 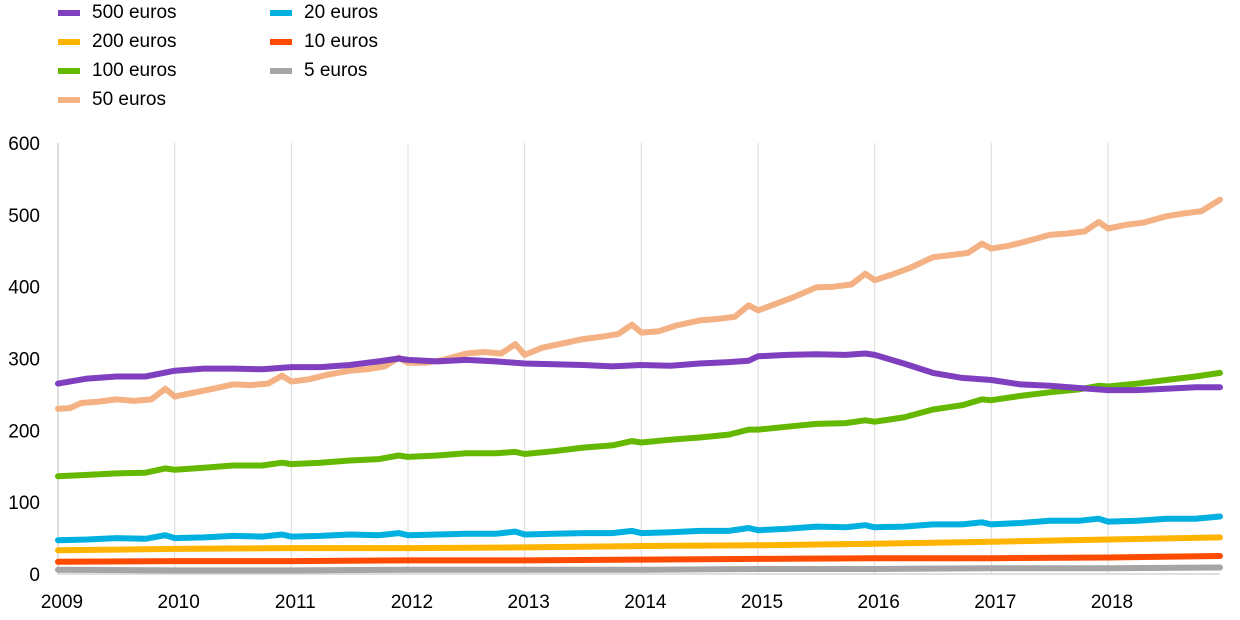 What do you see at coordinates (341, 12) in the screenshot?
I see `legend-label: 20 euros` at bounding box center [341, 12].